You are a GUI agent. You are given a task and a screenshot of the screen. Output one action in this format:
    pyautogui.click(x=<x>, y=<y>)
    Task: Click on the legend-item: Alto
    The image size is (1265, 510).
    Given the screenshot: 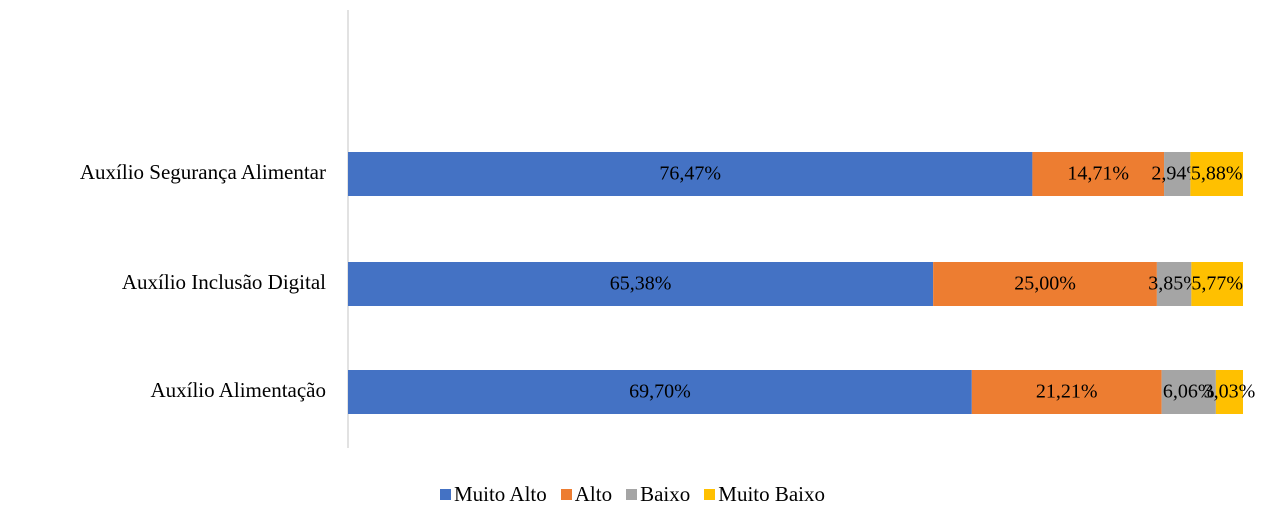 What is the action you would take?
    pyautogui.click(x=586, y=494)
    